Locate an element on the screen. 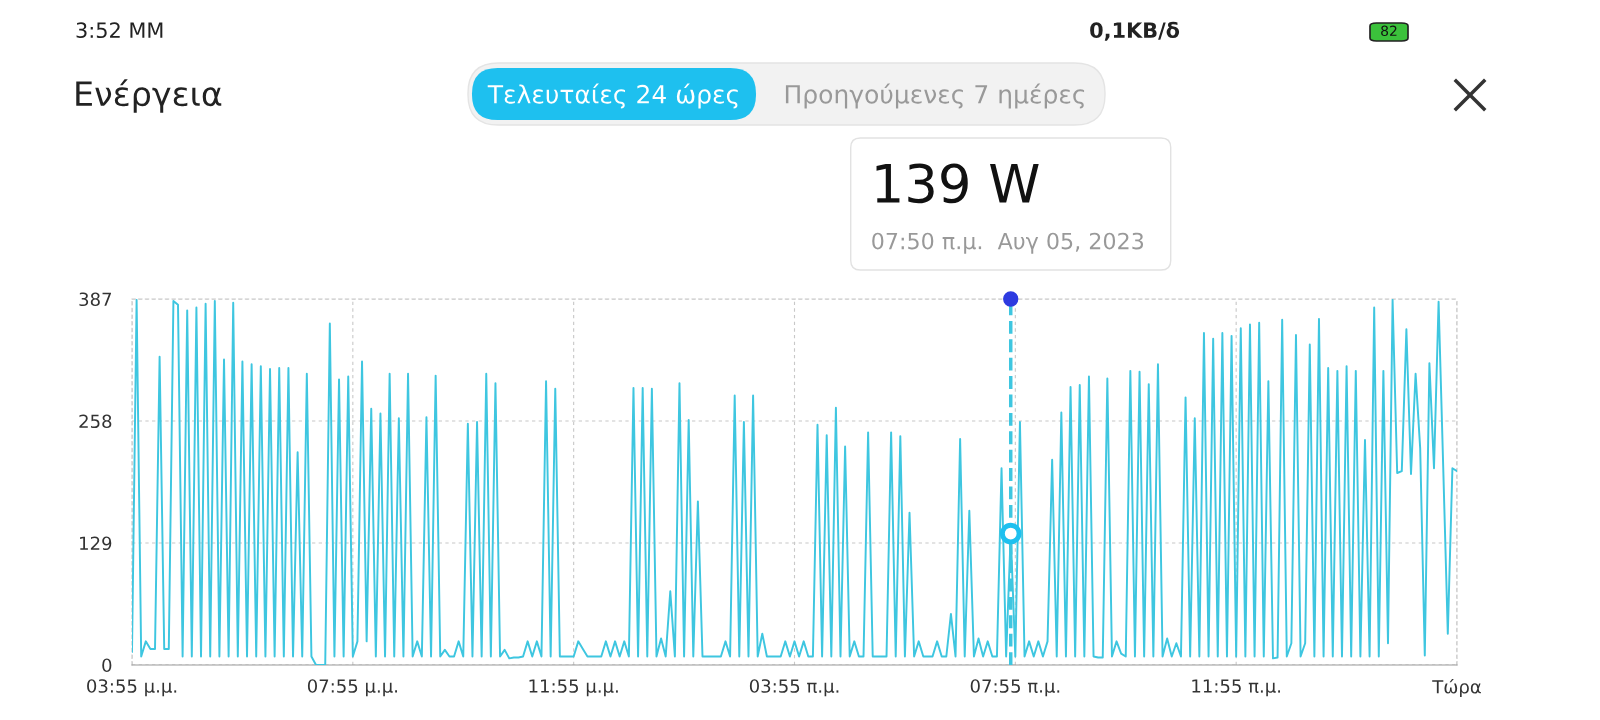 The width and height of the screenshot is (1600, 720). text: Προηγούμενες 7 ημέρες is located at coordinates (935, 96).